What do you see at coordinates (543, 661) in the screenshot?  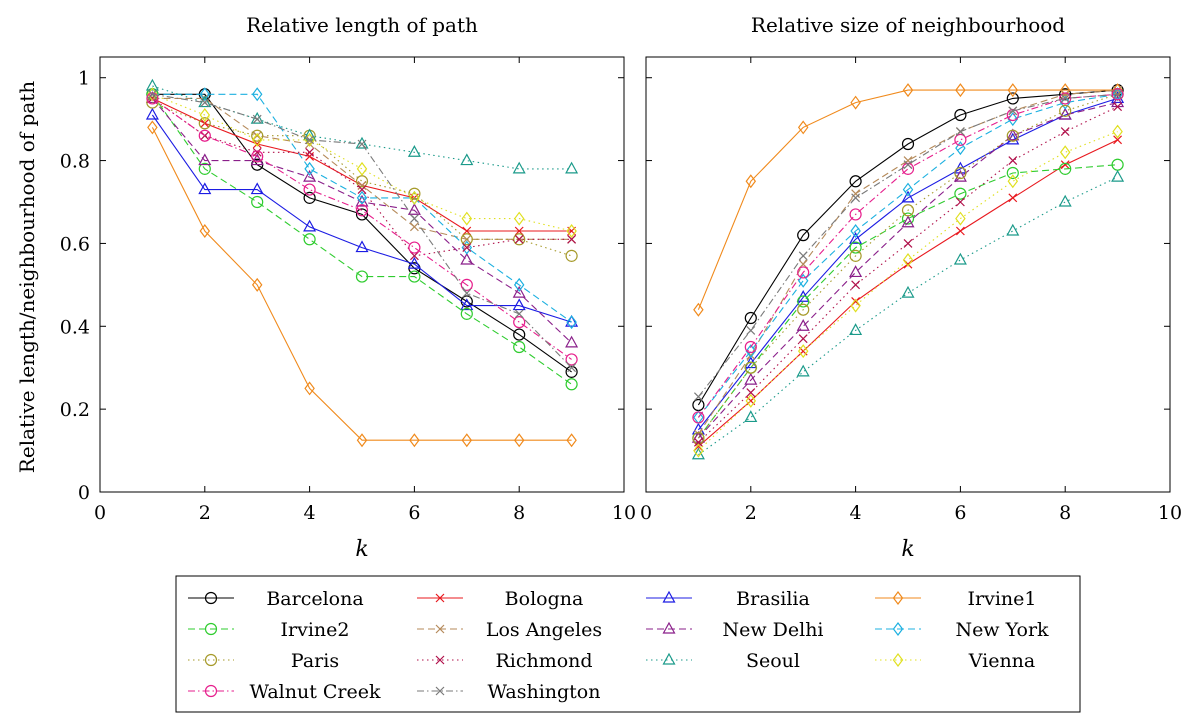 I see `legend-label: Richmond` at bounding box center [543, 661].